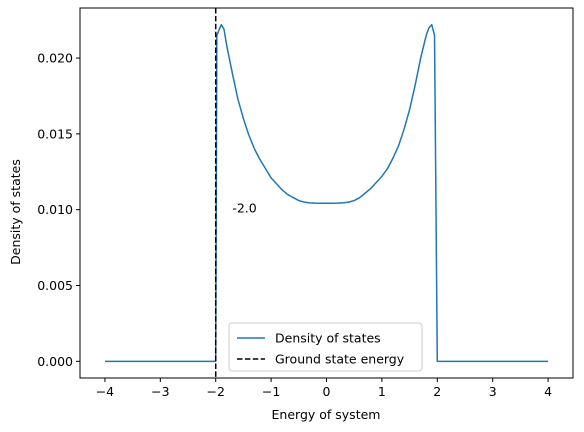 This screenshot has width=584, height=432. What do you see at coordinates (548, 391) in the screenshot?
I see `x-tick-label: 4` at bounding box center [548, 391].